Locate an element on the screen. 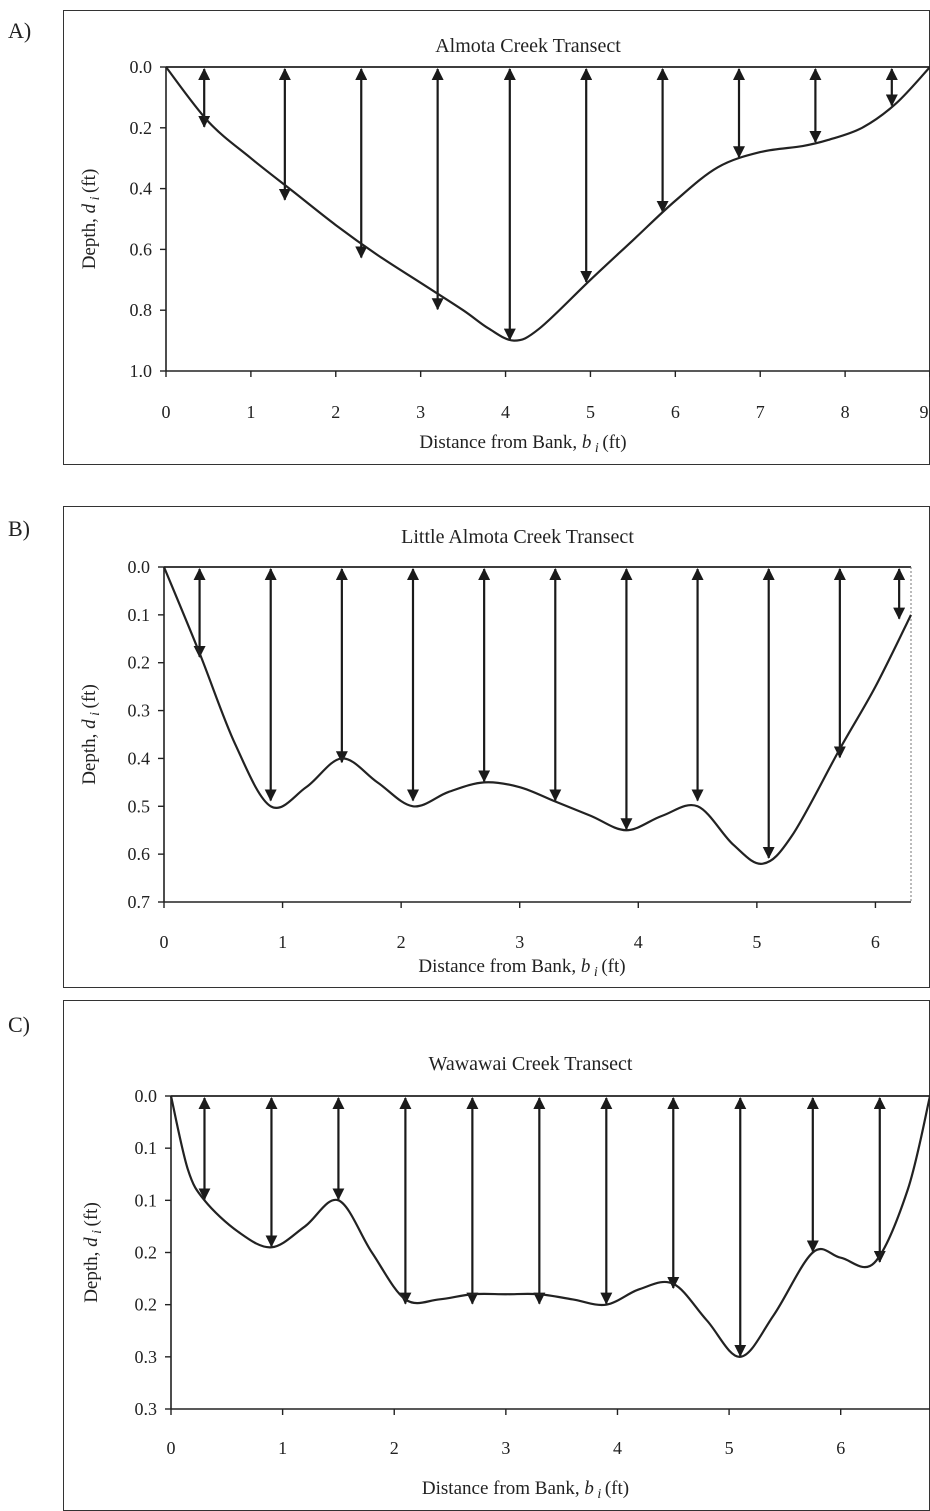  y-tick-label: 1.0 is located at coordinates (141, 371).